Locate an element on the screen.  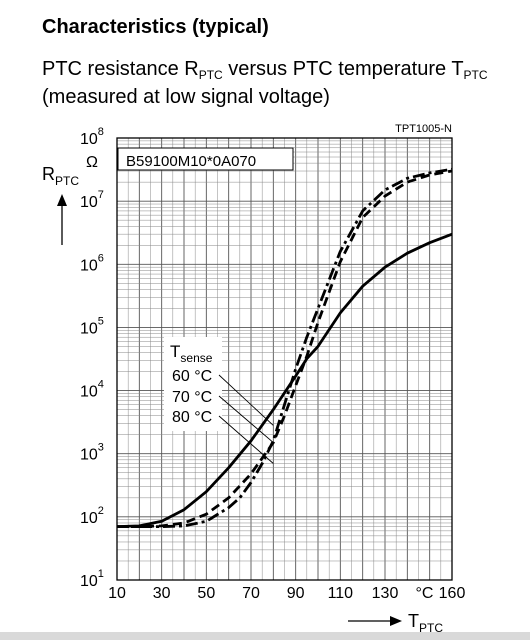
y-axis-label: RPTC is located at coordinates (60, 176).